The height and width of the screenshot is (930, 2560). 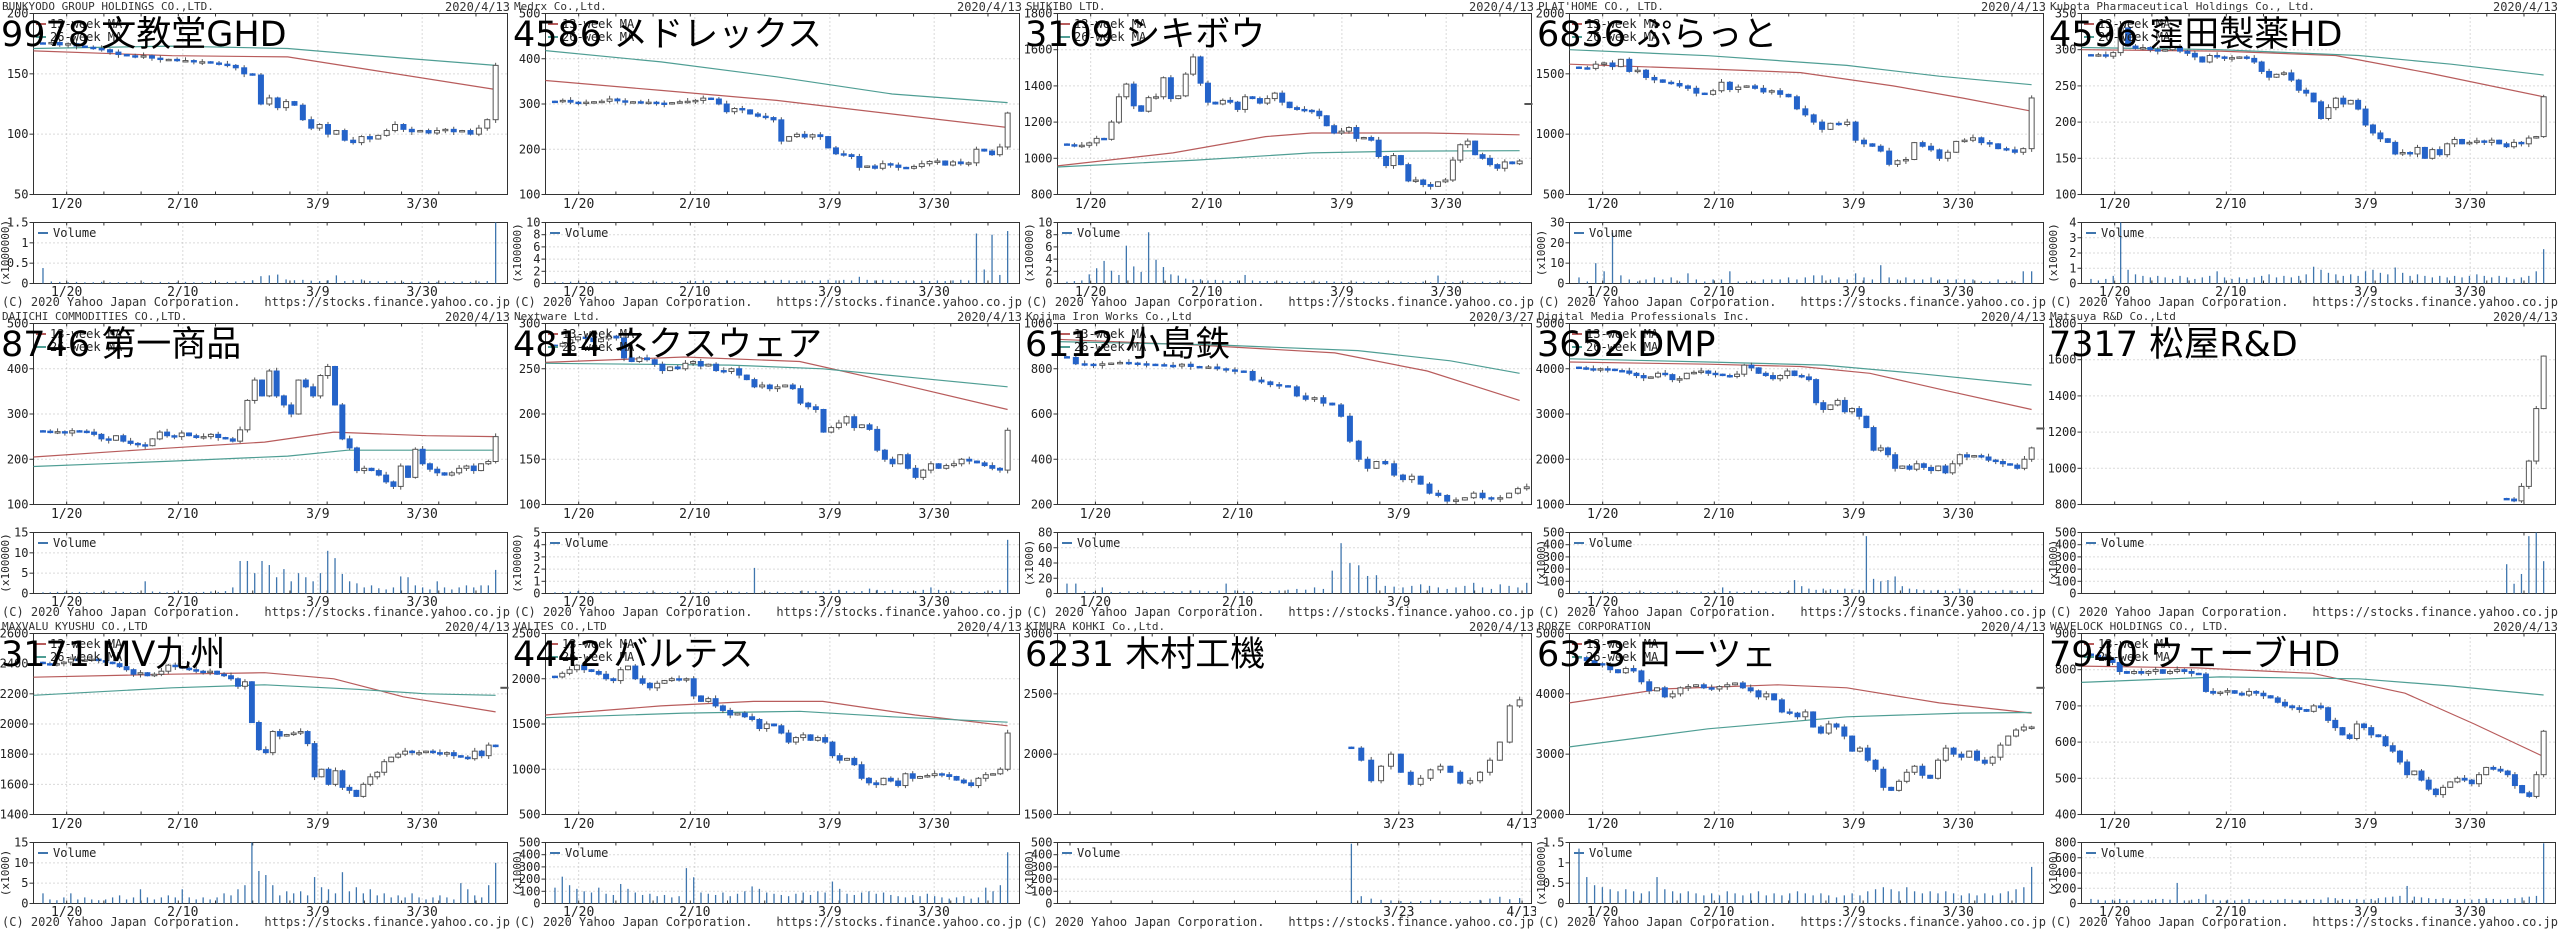 What do you see at coordinates (1294, 563) in the screenshot?
I see `volume-pane` at bounding box center [1294, 563].